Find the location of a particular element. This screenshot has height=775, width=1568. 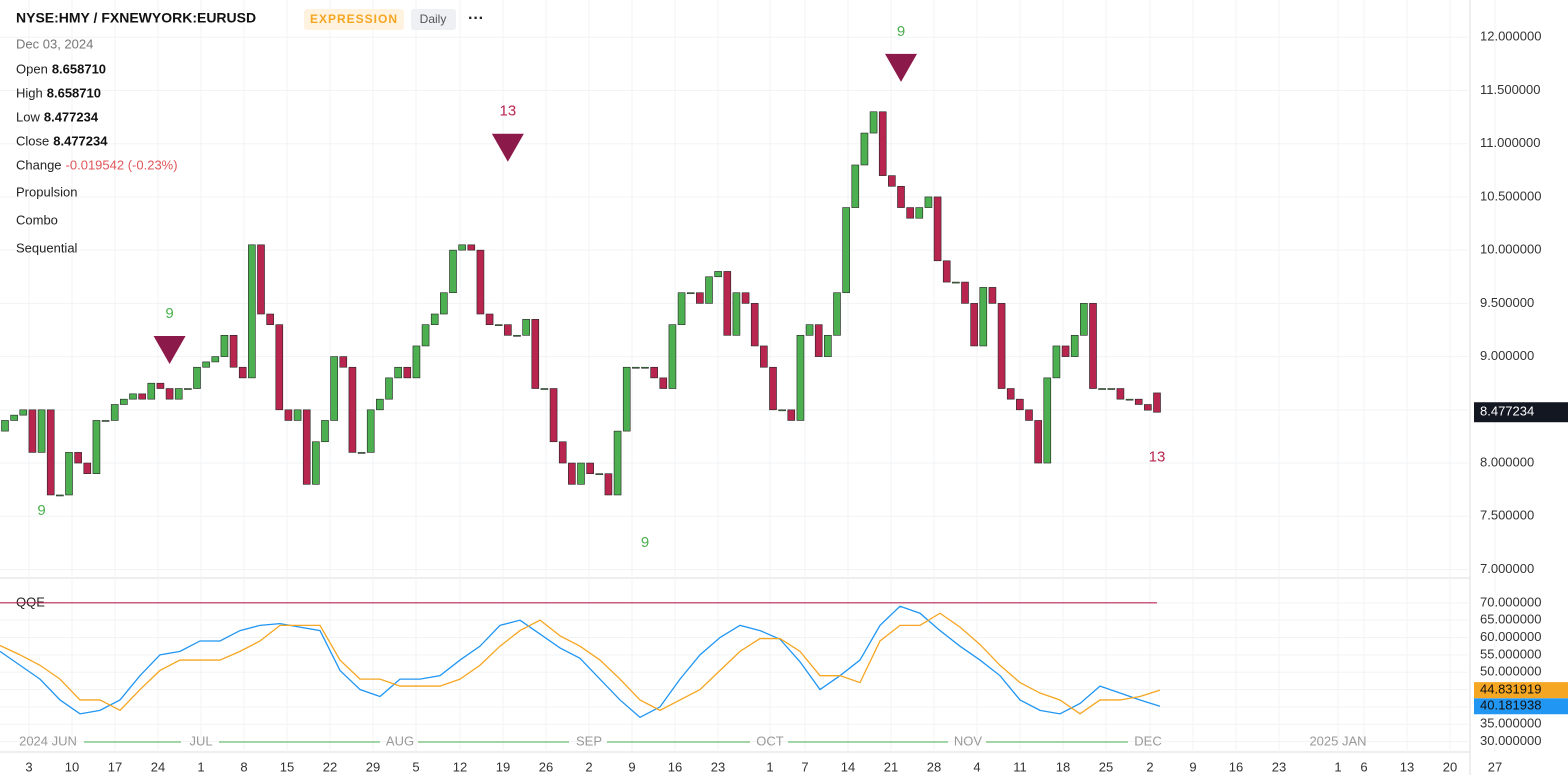

qqe-last-label: 40.181938 is located at coordinates (1510, 705).